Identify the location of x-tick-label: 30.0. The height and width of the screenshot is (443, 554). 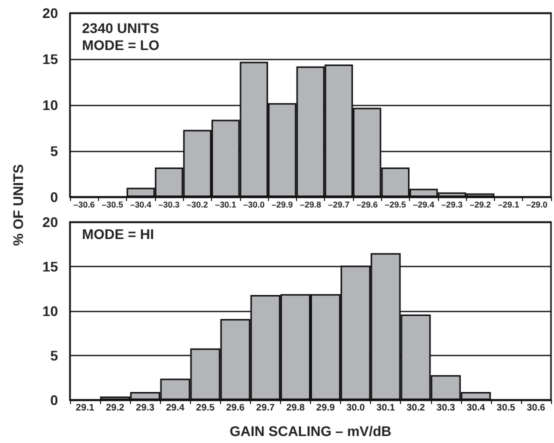
(355, 408).